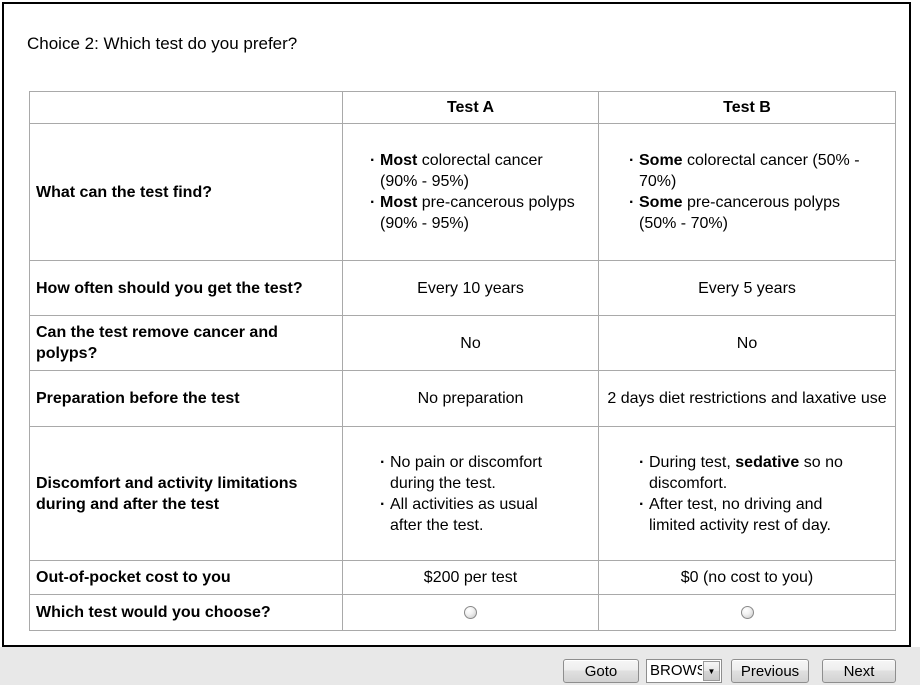 This screenshot has width=920, height=685. What do you see at coordinates (186, 343) in the screenshot?
I see `row-label-remove-cancer: Can the test remove cancer and polyps?` at bounding box center [186, 343].